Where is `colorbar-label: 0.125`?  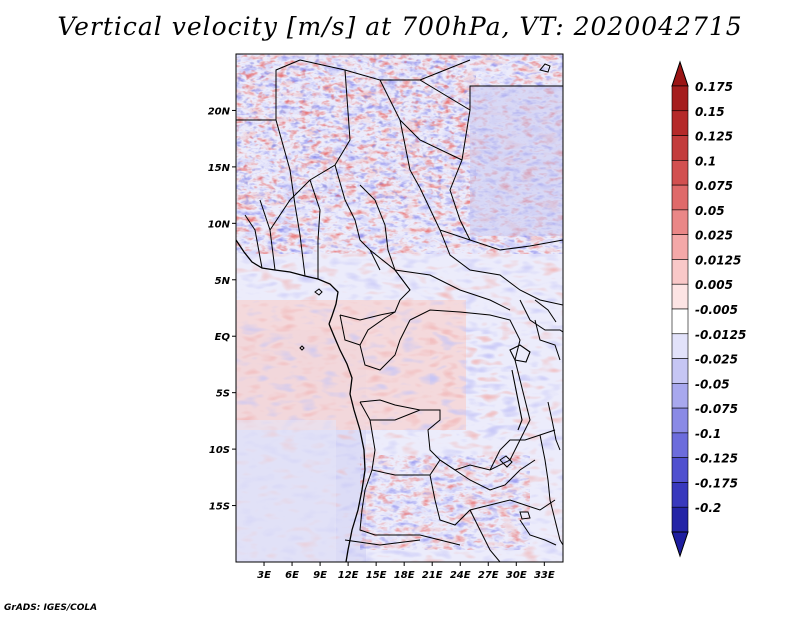
colorbar-label: 0.125 is located at coordinates (714, 137).